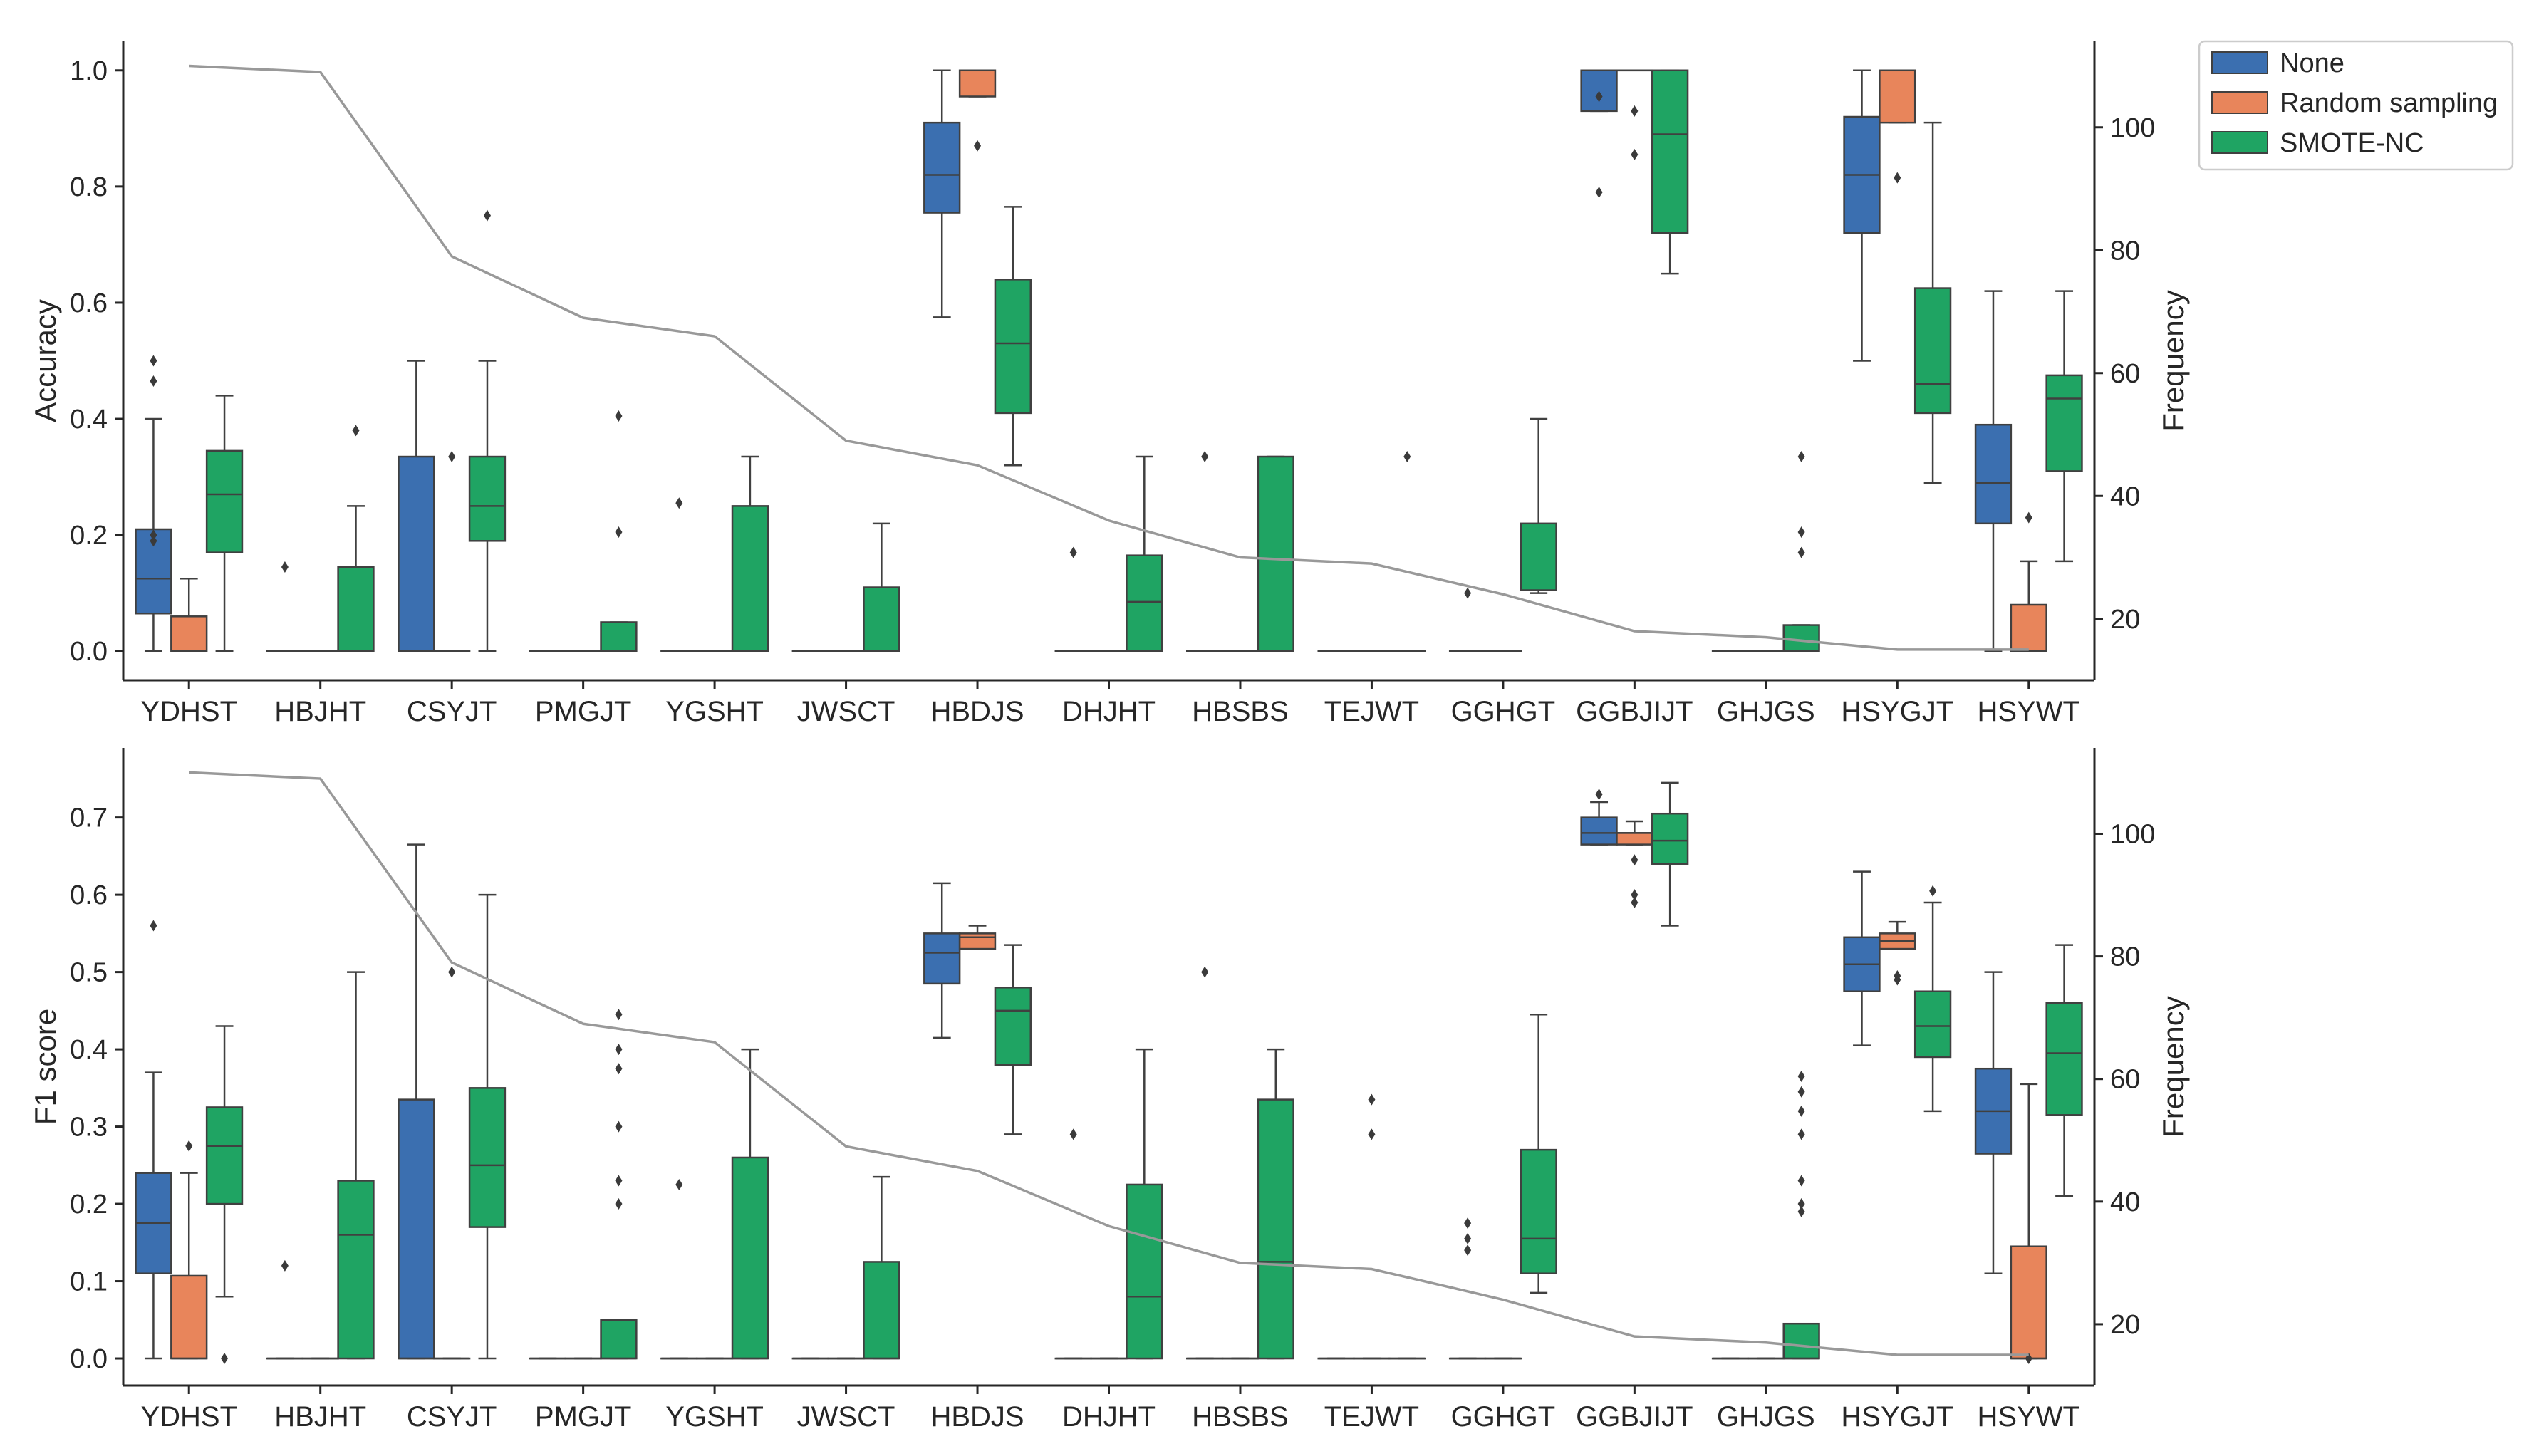 This screenshot has height=1456, width=2529. What do you see at coordinates (2125, 957) in the screenshot?
I see `y2-tick-label: 80` at bounding box center [2125, 957].